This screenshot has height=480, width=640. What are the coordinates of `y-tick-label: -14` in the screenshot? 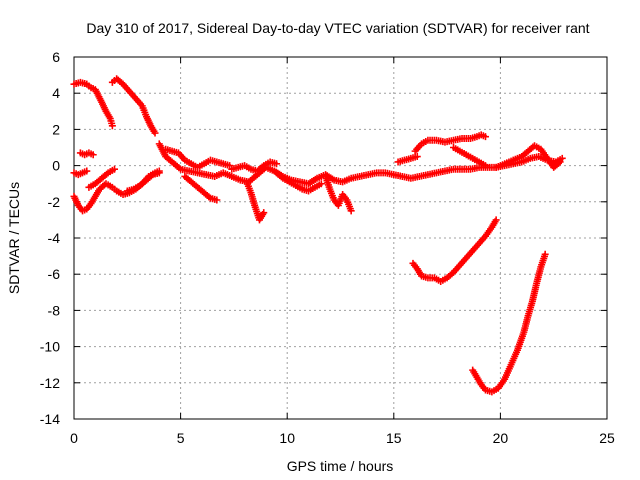 It's located at (50, 419).